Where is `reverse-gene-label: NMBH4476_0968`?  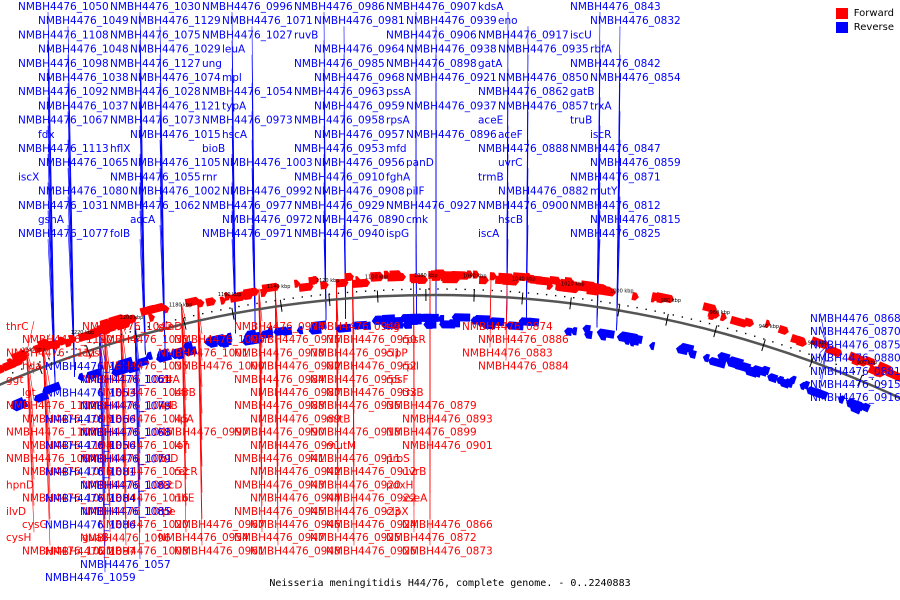
reverse-gene-label: NMBH4476_0968 is located at coordinates (359, 78).